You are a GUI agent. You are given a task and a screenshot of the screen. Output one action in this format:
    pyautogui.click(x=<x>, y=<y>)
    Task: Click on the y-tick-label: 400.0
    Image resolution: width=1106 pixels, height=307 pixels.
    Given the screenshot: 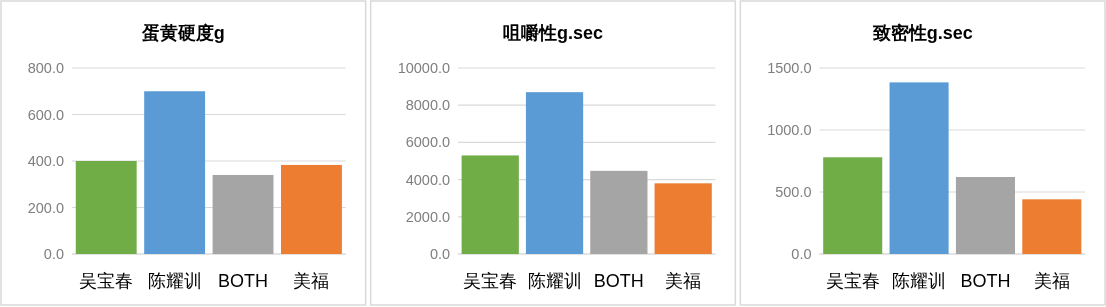 What is the action you would take?
    pyautogui.click(x=45, y=161)
    